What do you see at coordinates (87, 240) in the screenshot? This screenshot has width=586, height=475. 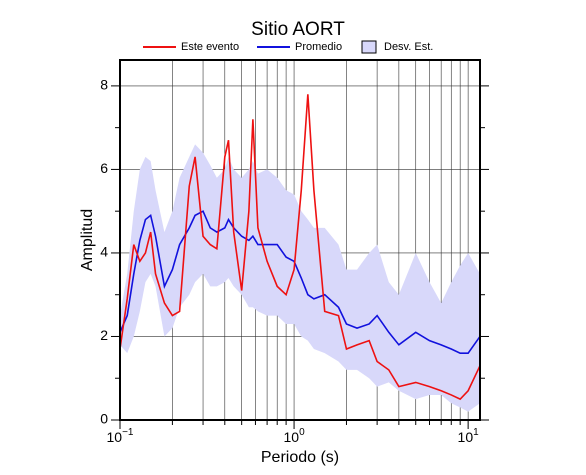 I see `y-axis-label: Amplitud` at bounding box center [87, 240].